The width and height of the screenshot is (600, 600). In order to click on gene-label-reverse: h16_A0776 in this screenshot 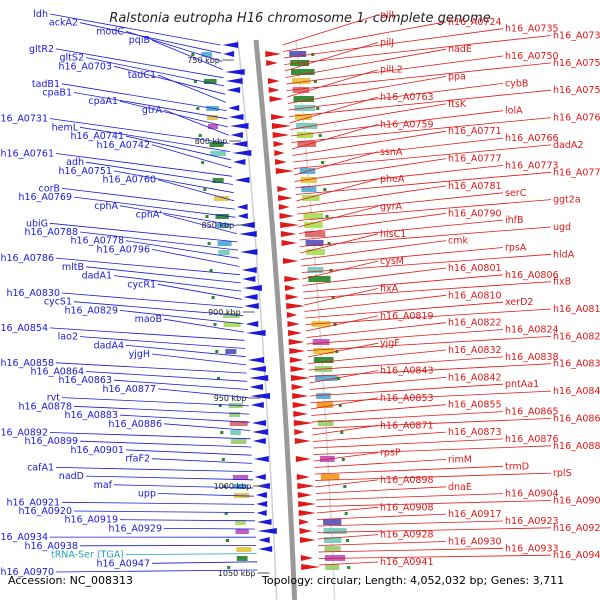, I will do `click(576, 172)`.